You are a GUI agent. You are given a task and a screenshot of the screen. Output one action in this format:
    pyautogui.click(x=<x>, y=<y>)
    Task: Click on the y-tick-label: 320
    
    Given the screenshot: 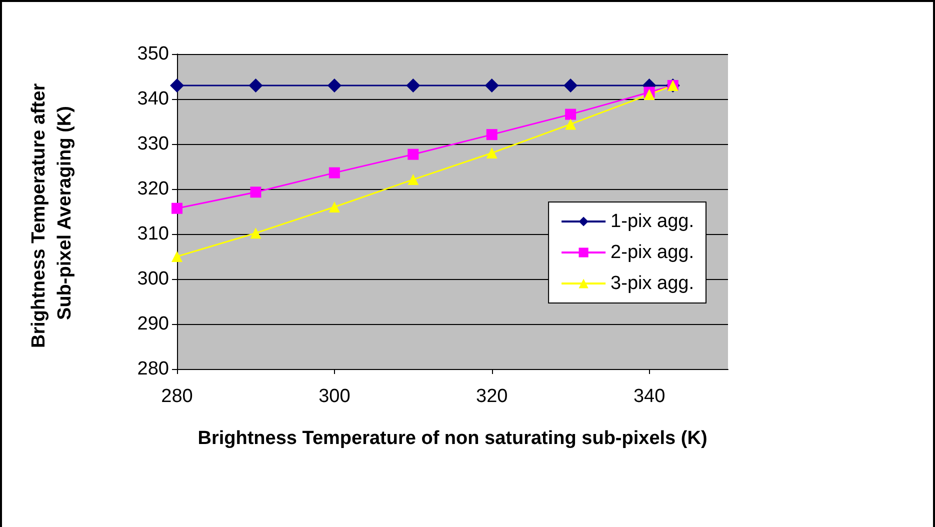 What is the action you would take?
    pyautogui.click(x=153, y=189)
    